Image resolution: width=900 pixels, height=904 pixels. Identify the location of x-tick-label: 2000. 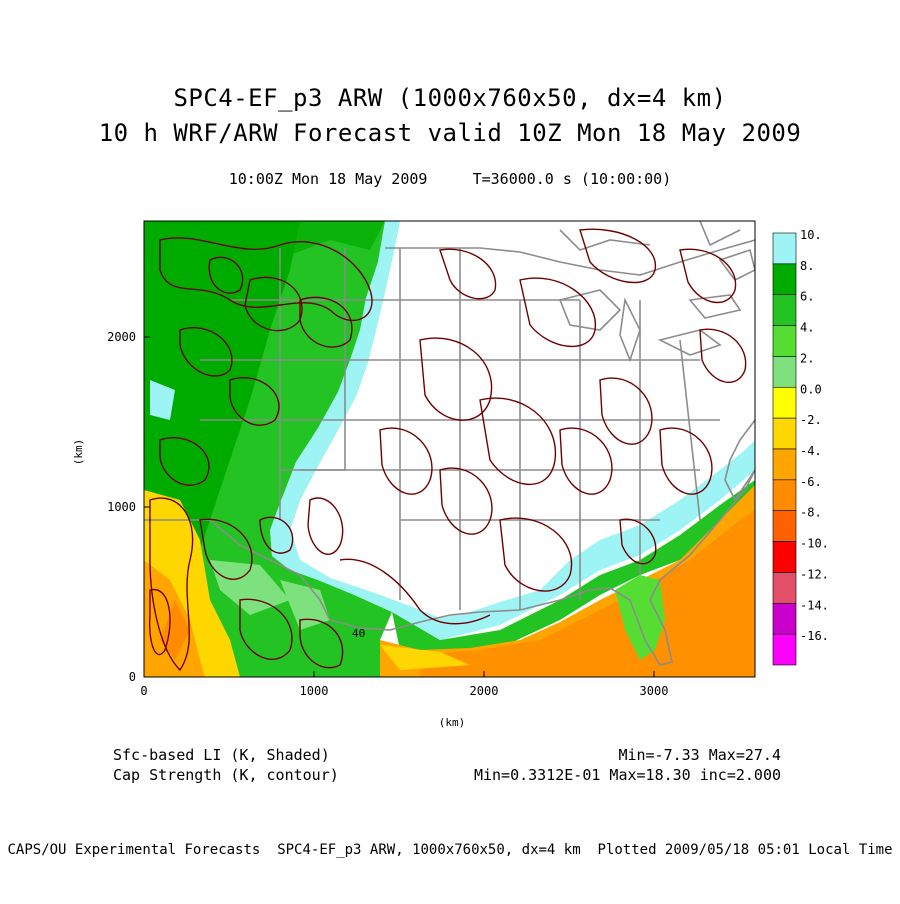
(484, 691).